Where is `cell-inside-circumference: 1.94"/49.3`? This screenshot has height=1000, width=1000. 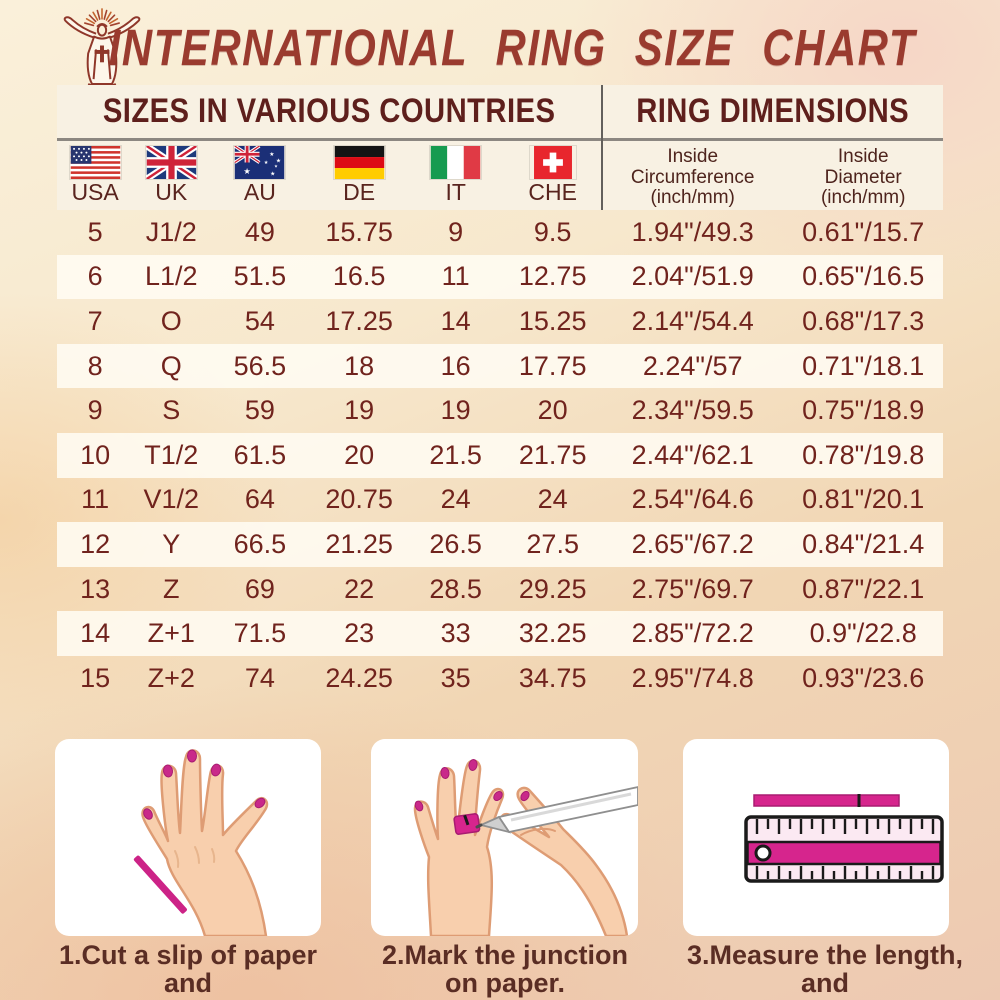 cell-inside-circumference: 1.94"/49.3 is located at coordinates (692, 231).